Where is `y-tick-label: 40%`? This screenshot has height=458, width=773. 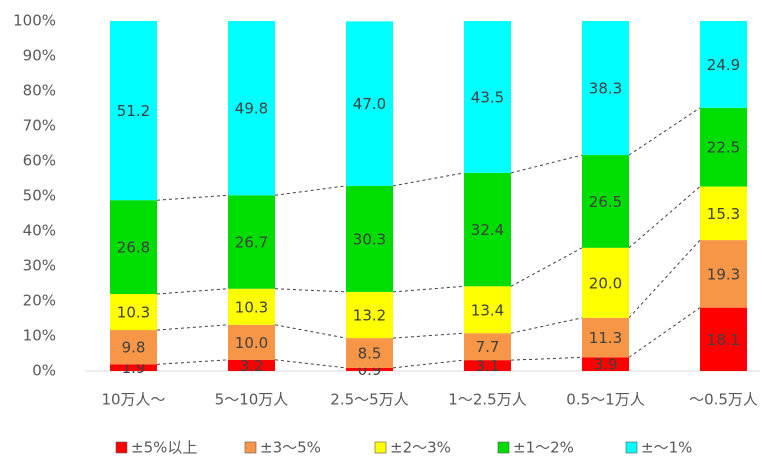 y-tick-label: 40% is located at coordinates (39, 231).